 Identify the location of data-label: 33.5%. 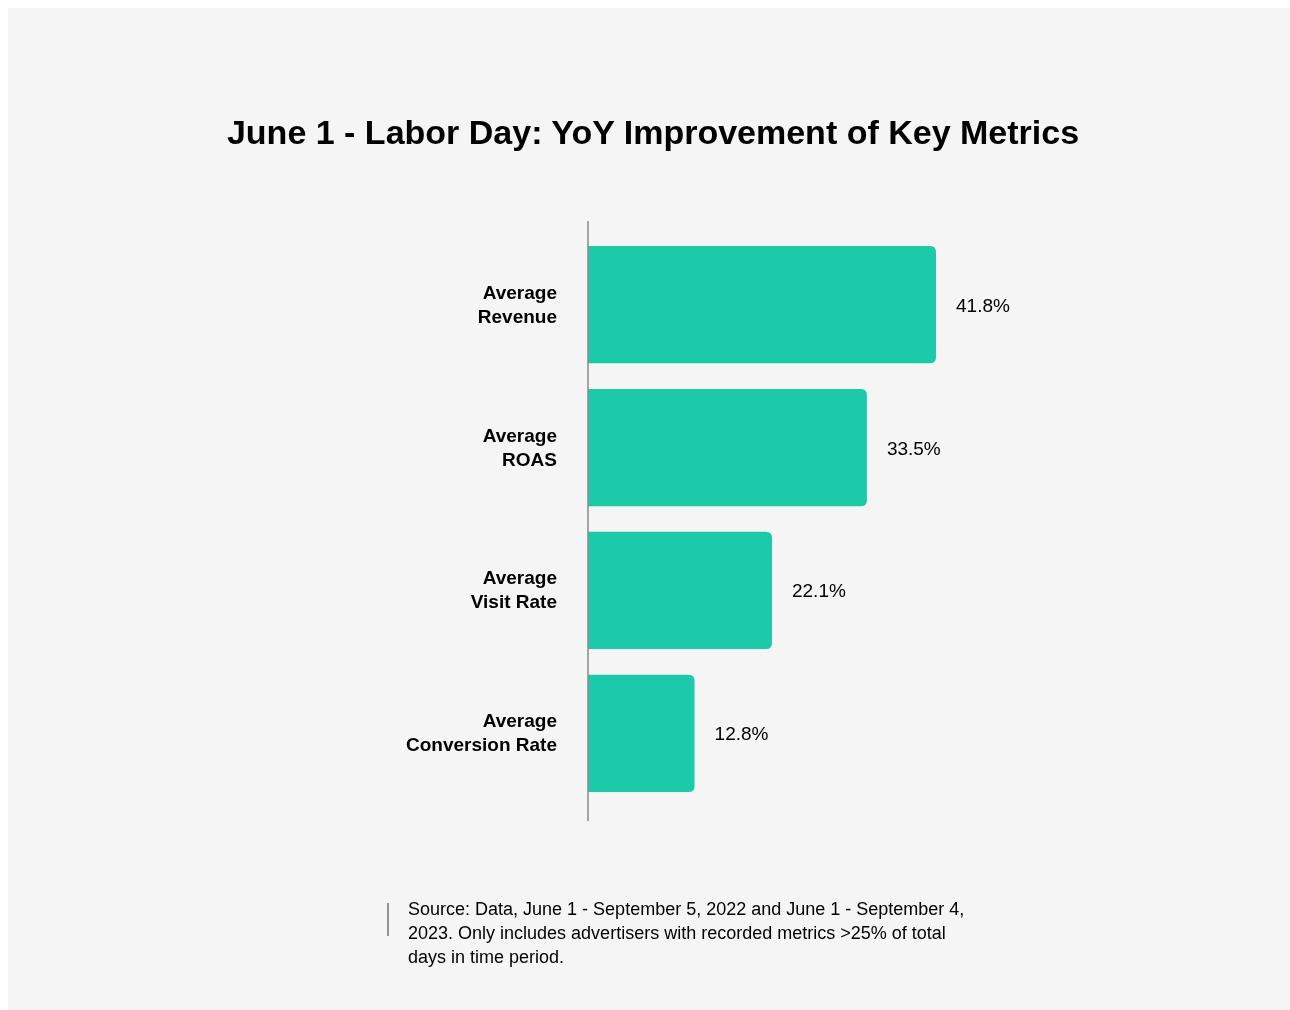
(913, 448).